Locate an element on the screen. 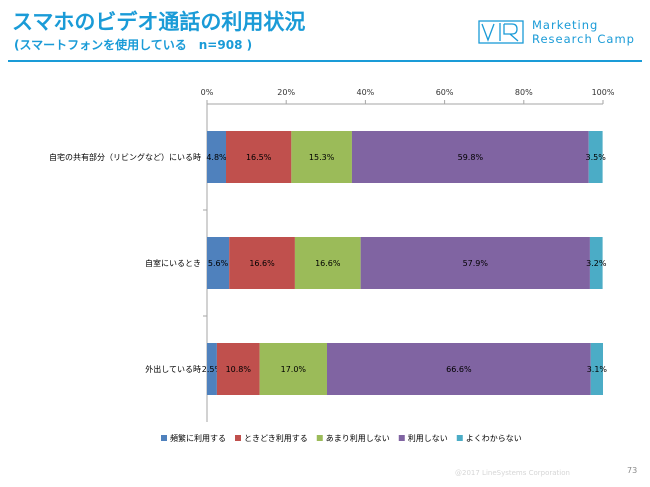 This screenshot has height=487, width=650. header-rule is located at coordinates (325, 61).